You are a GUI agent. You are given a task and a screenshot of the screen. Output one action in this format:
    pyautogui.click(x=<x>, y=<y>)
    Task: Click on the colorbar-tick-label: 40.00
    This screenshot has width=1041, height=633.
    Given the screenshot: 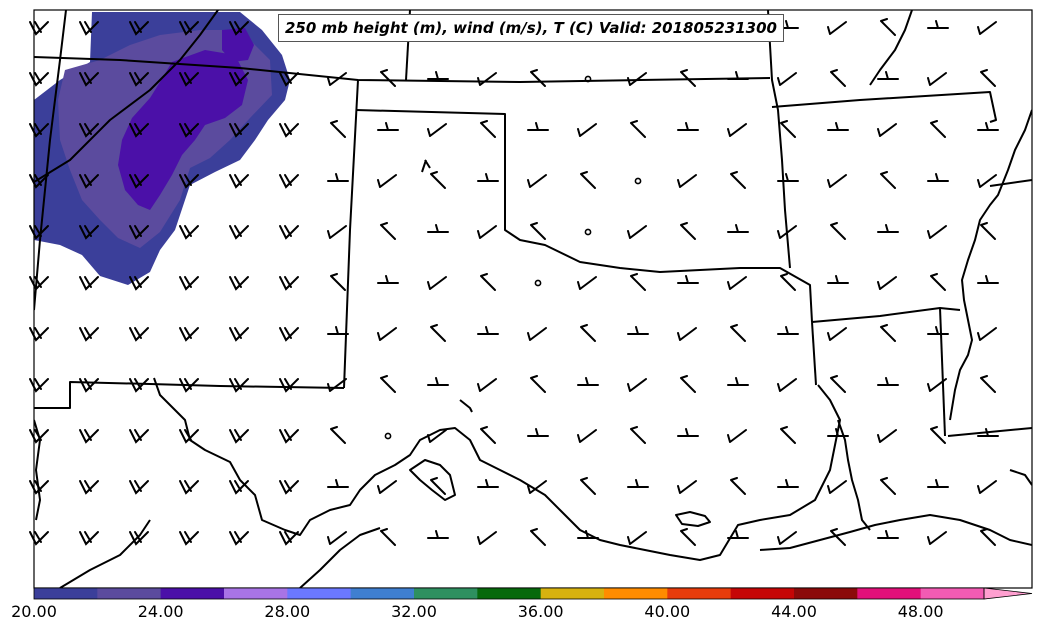 What is the action you would take?
    pyautogui.click(x=667, y=611)
    